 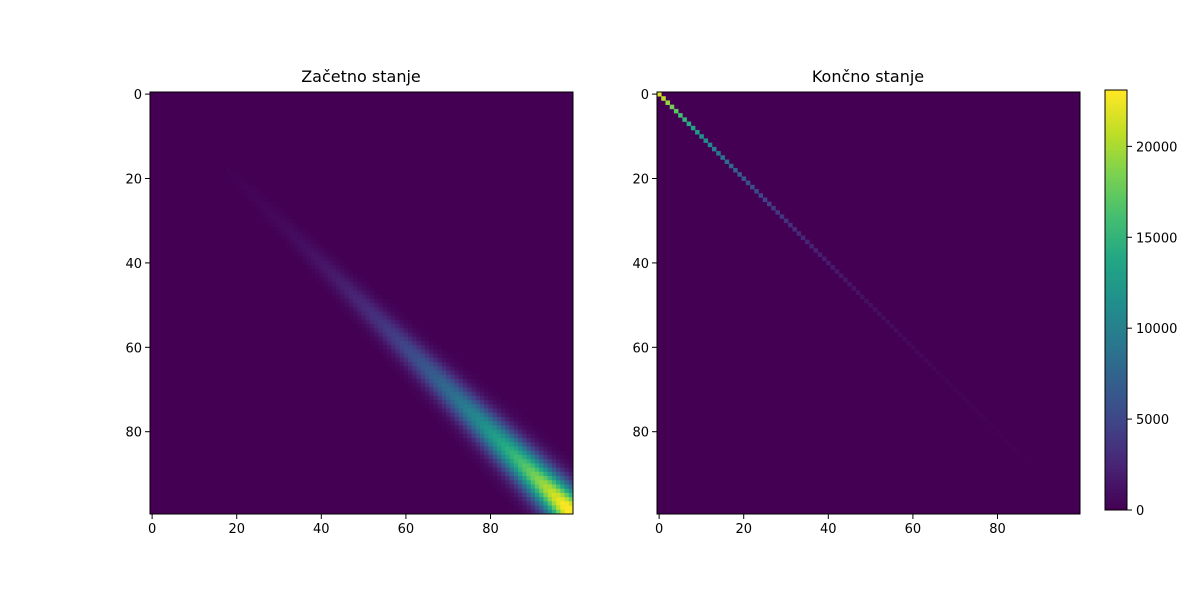 What do you see at coordinates (1116, 300) in the screenshot?
I see `colorbar-gradient` at bounding box center [1116, 300].